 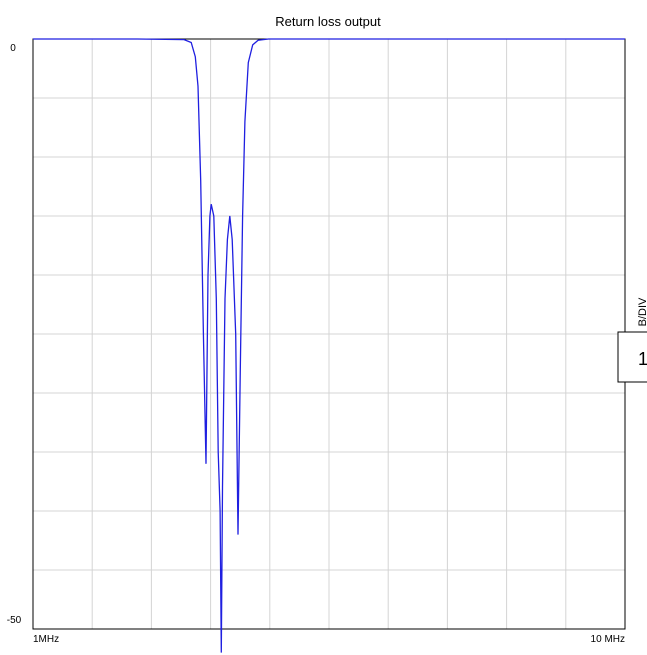 What do you see at coordinates (642, 359) in the screenshot?
I see `side-box-label: 1` at bounding box center [642, 359].